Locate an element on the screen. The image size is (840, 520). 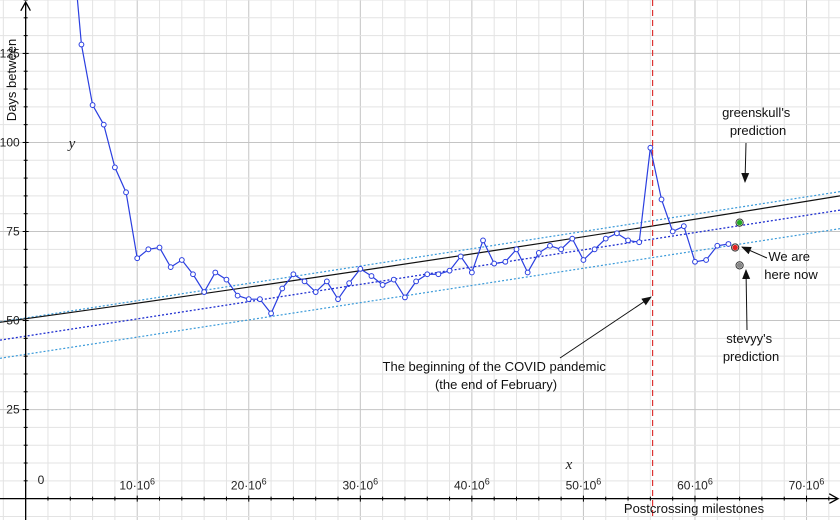
greenskull-s-prediction-point is located at coordinates (739, 222).